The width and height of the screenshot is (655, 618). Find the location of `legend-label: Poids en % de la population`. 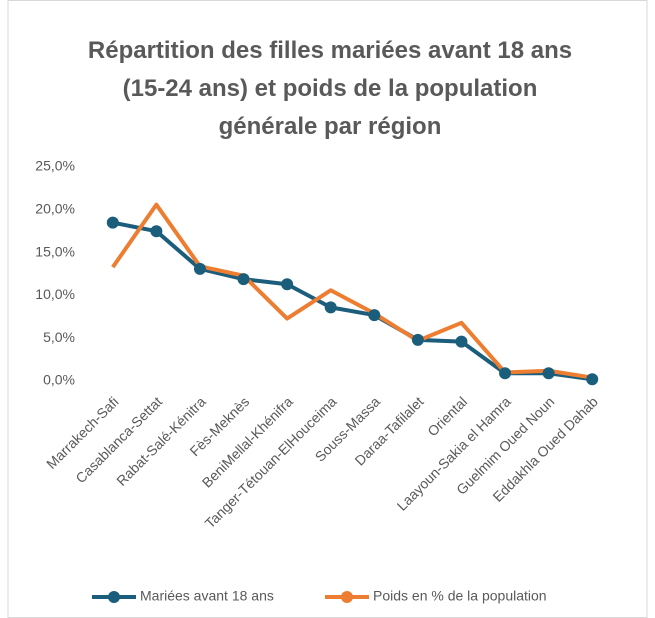

legend-label: Poids en % de la population is located at coordinates (460, 596).